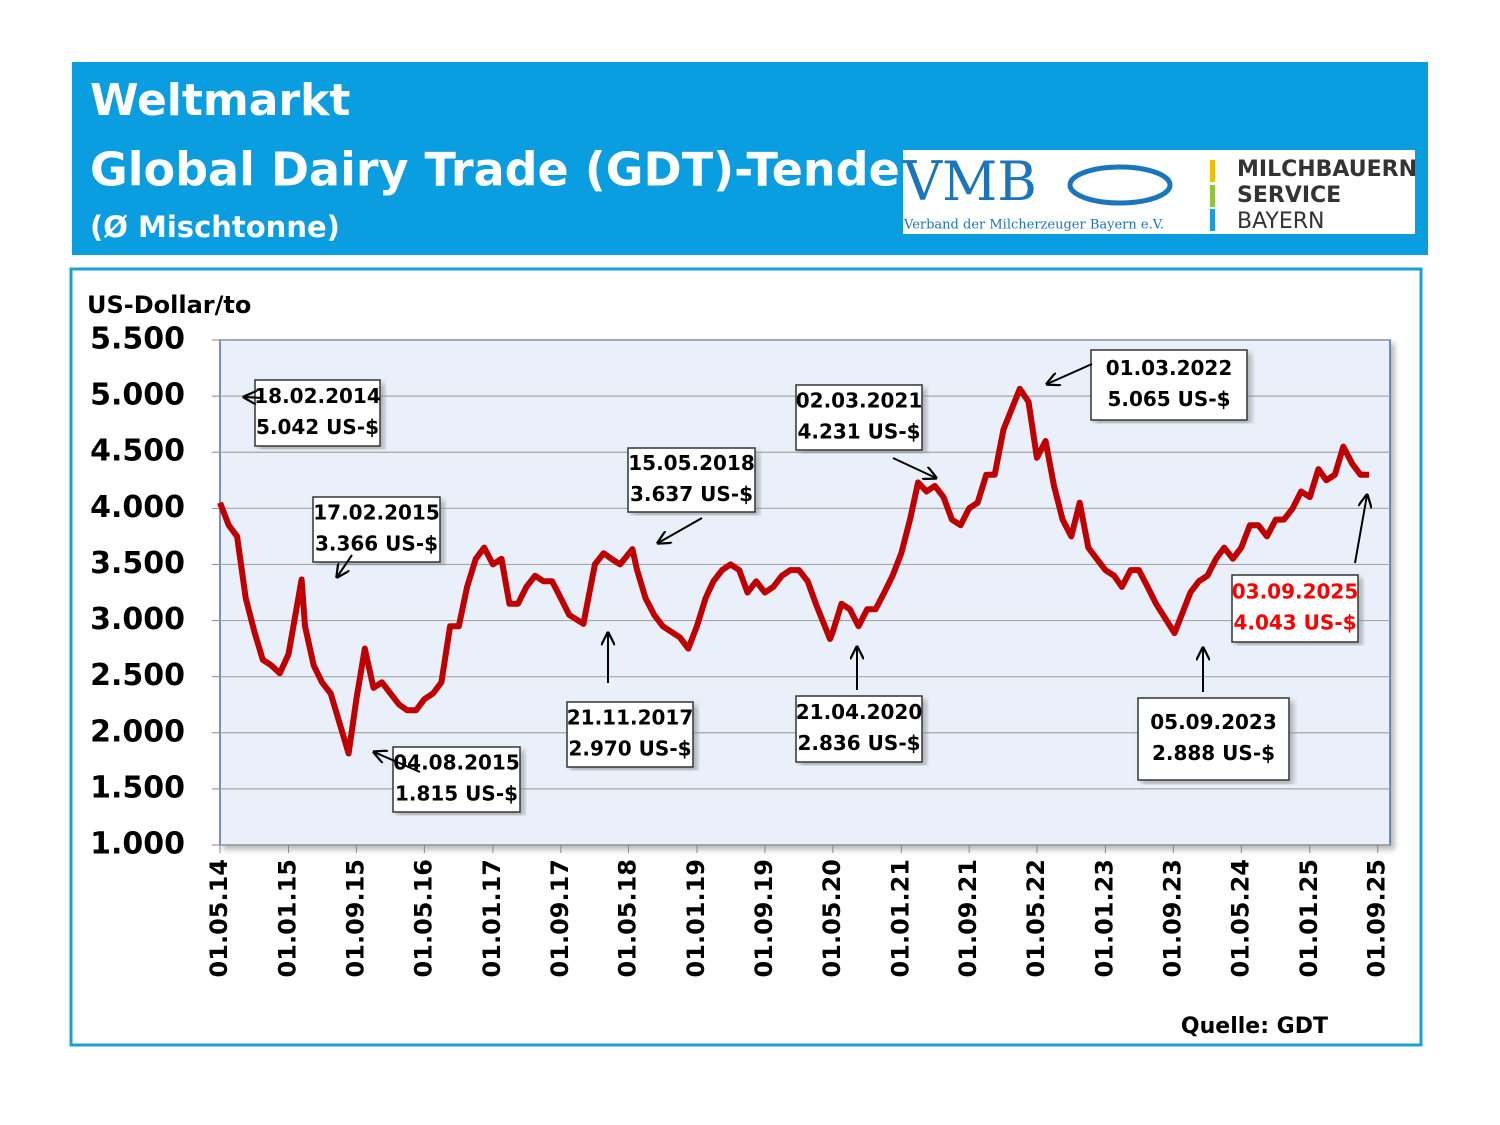  I want to click on annotation-text: 4.043 US-$, so click(1294, 623).